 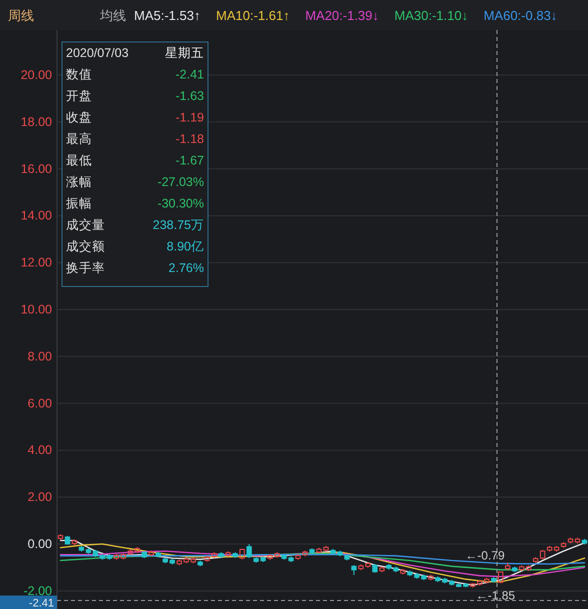 I want to click on annotation: 2.76%, so click(x=186, y=268).